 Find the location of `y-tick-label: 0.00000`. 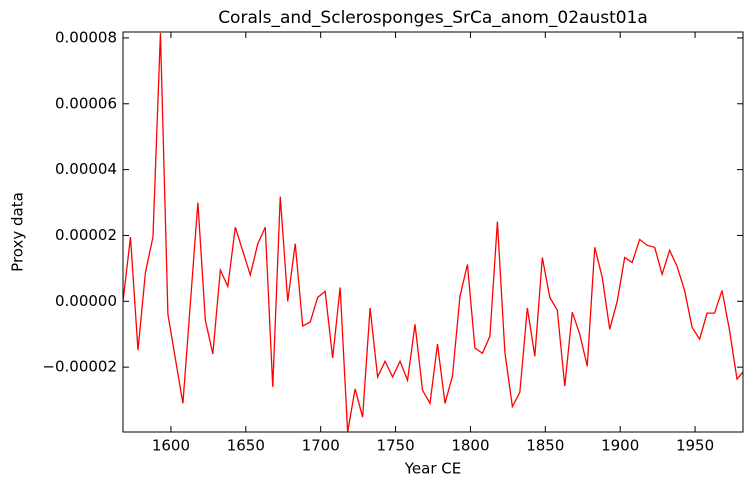

y-tick-label: 0.00000 is located at coordinates (86, 301).